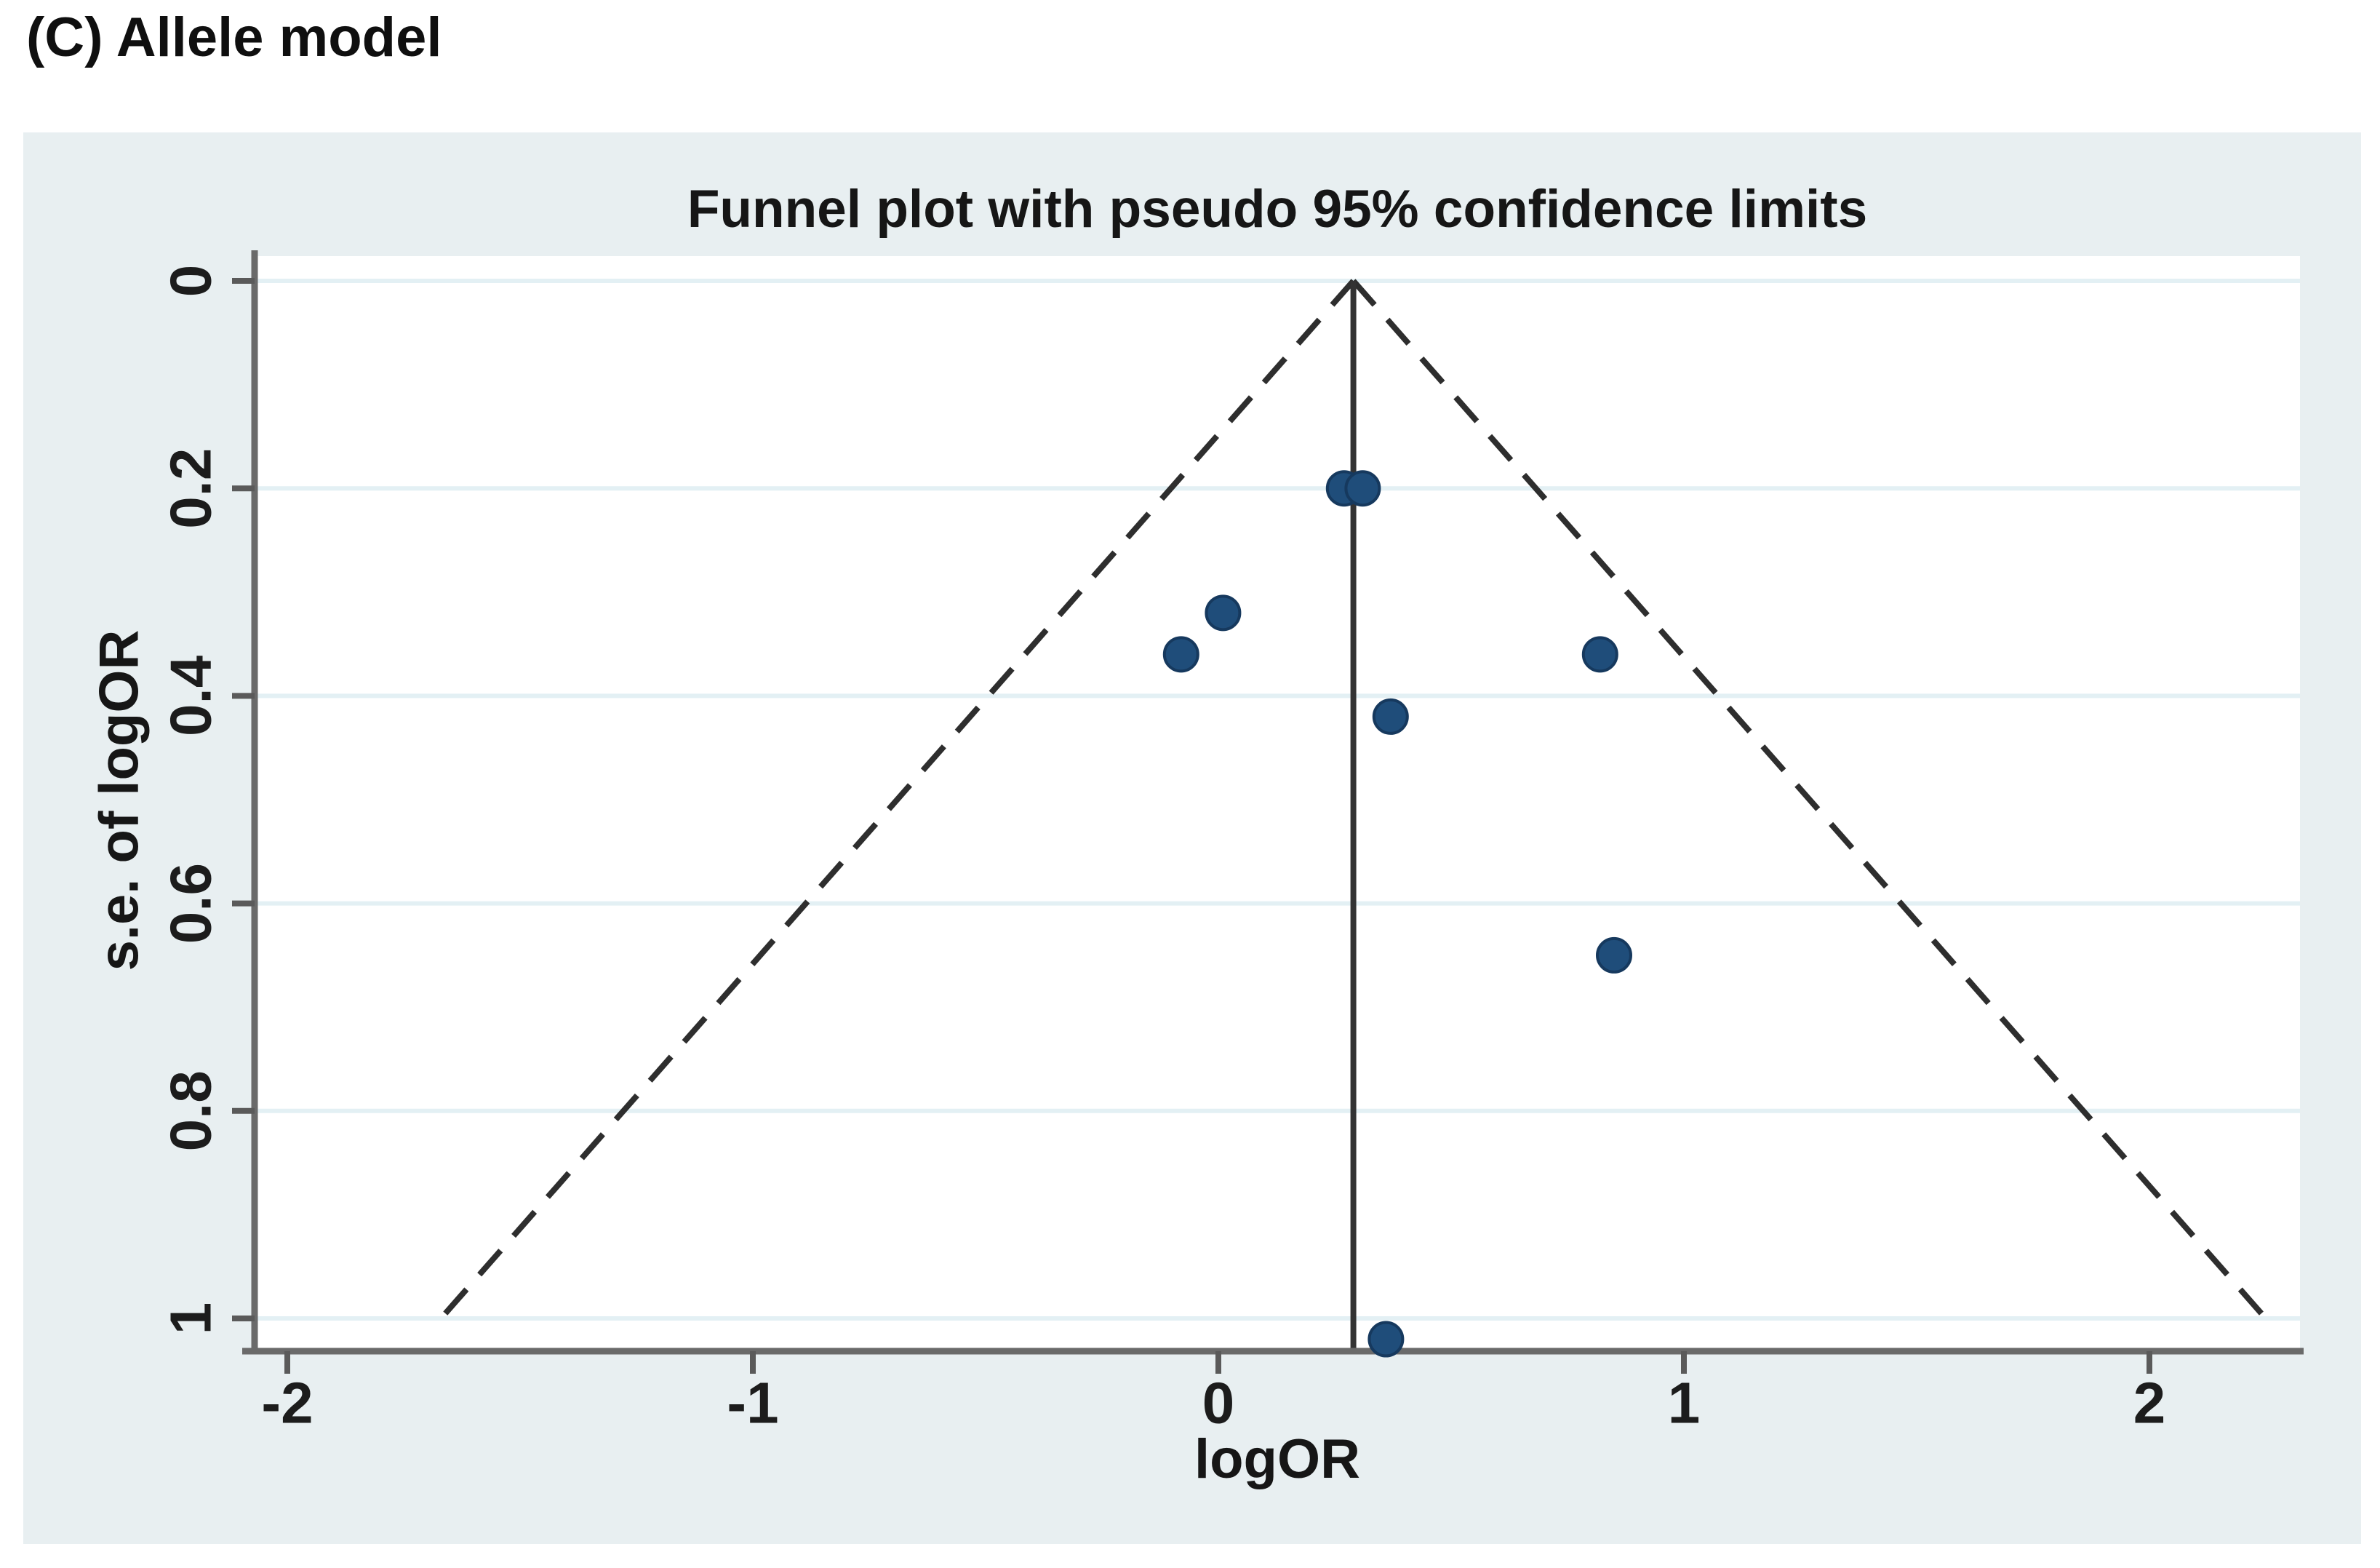 The width and height of the screenshot is (2380, 1568). I want to click on y-tick-label: 1, so click(191, 1318).